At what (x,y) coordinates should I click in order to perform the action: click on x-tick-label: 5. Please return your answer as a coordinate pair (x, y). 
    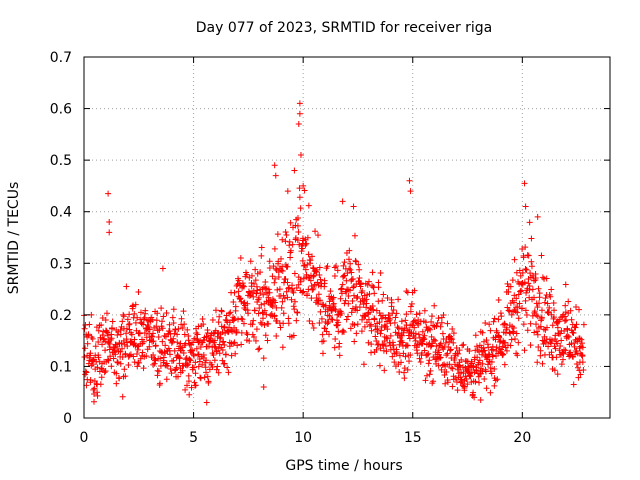
    Looking at the image, I should click on (193, 438).